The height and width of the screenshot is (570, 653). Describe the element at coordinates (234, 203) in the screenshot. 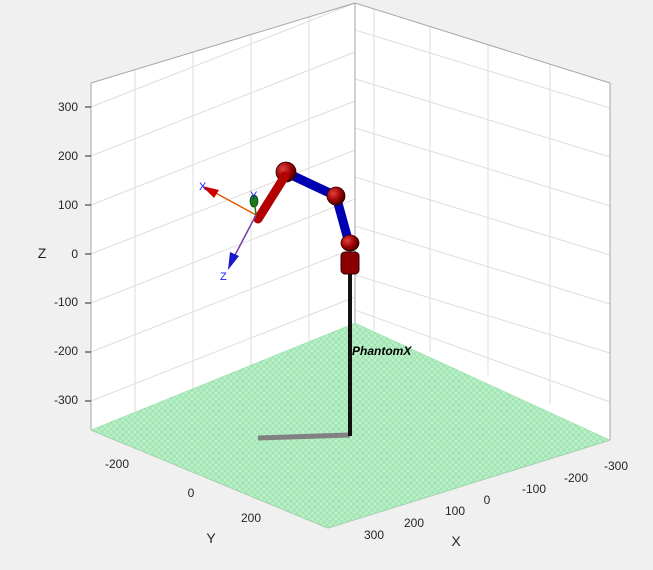

I see `tool-frame-x-axis` at that location.